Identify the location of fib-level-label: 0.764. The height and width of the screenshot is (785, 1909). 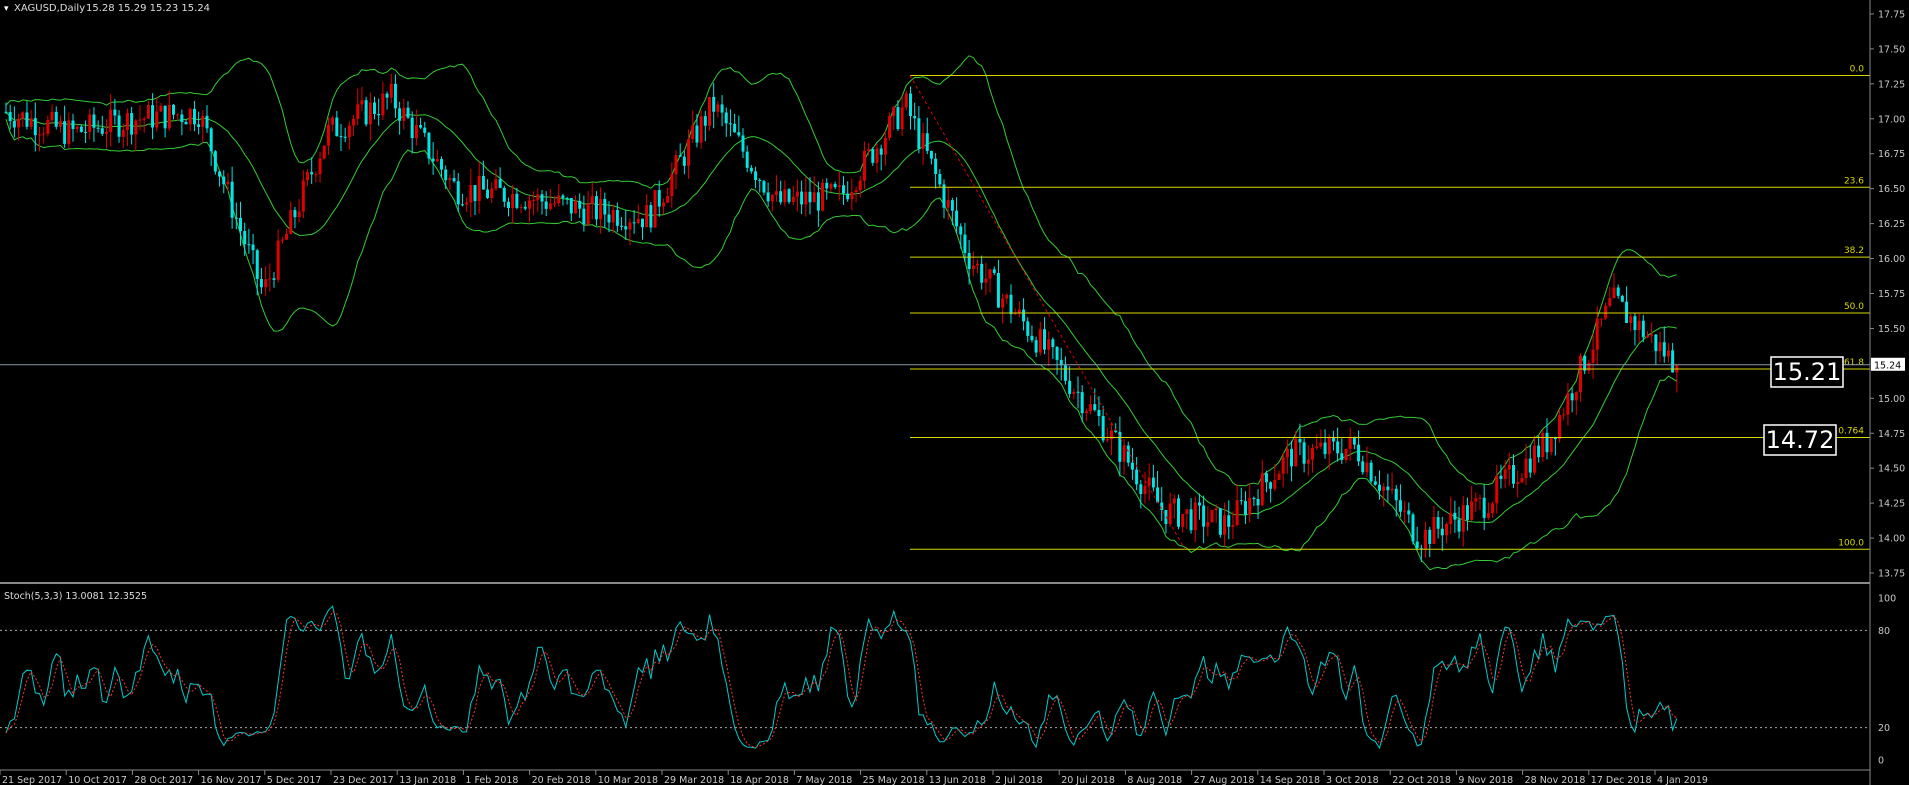
(1851, 431).